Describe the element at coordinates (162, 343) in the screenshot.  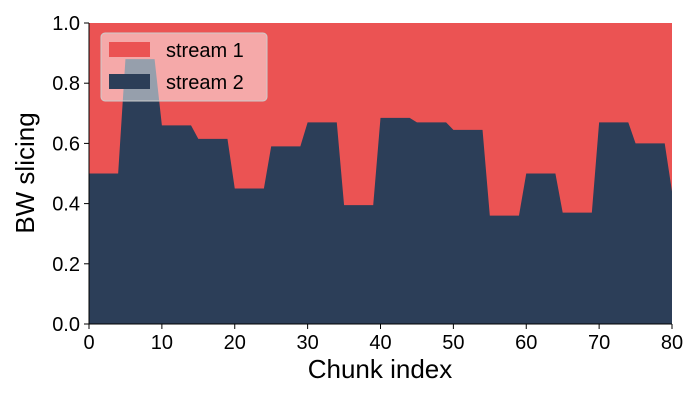
I see `x-tick-label: 10` at that location.